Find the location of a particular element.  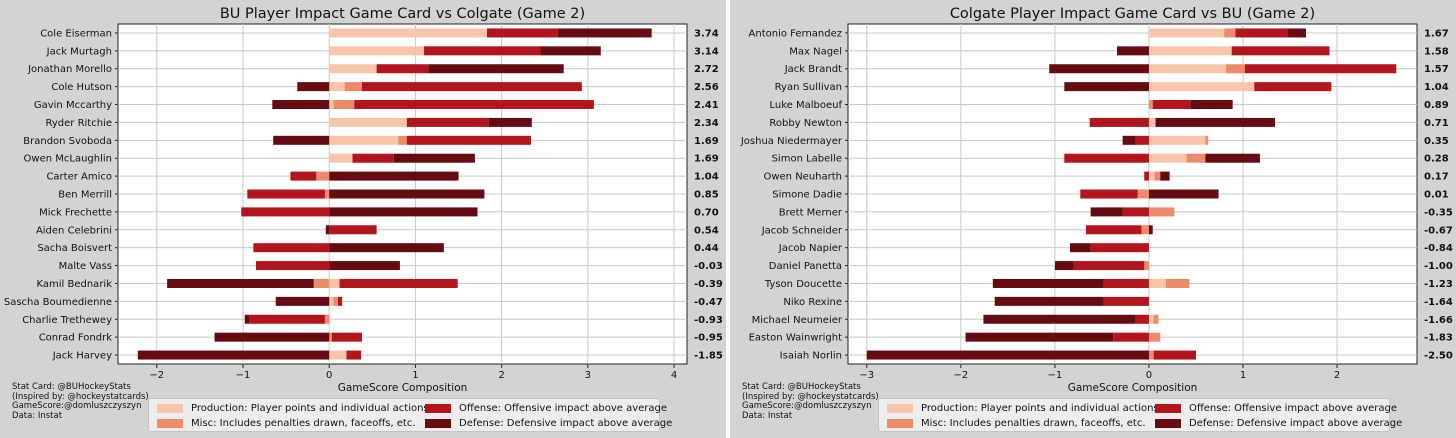

gamescore-label: 1.57 is located at coordinates (1436, 69).